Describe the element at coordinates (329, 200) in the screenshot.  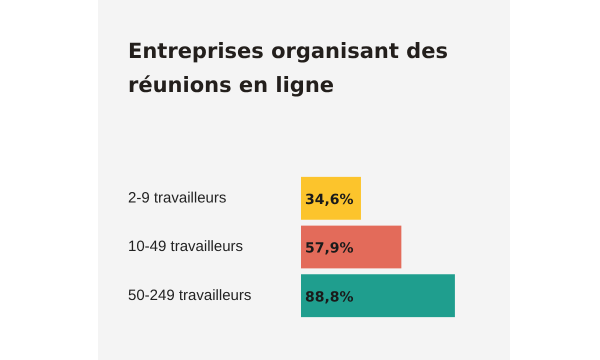
I see `data-label: 34,6%` at that location.